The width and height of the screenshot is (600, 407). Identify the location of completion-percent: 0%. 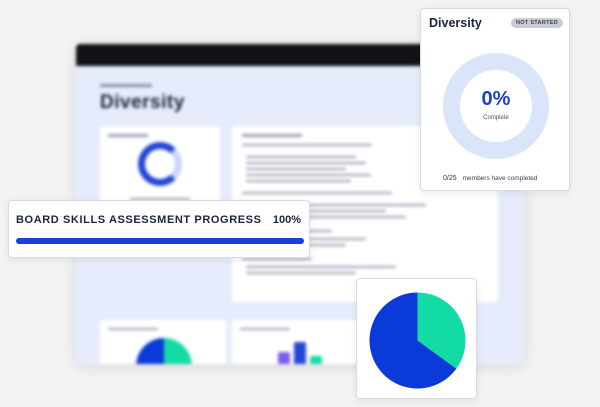
(496, 99).